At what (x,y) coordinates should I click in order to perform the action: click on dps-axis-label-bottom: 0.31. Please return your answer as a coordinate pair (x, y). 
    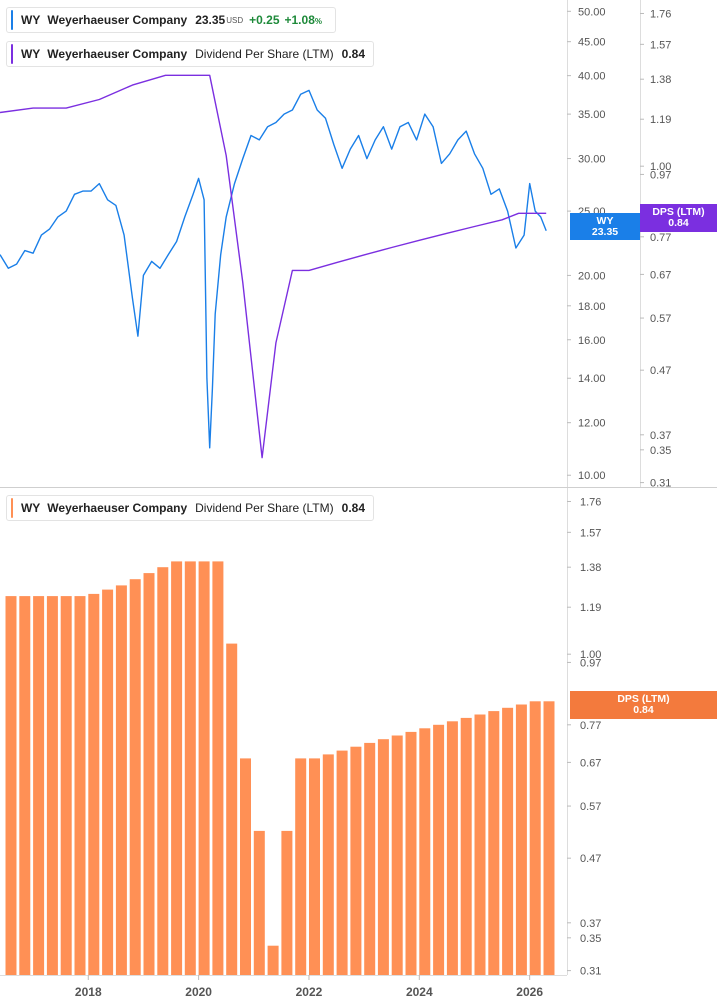
    Looking at the image, I should click on (590, 972).